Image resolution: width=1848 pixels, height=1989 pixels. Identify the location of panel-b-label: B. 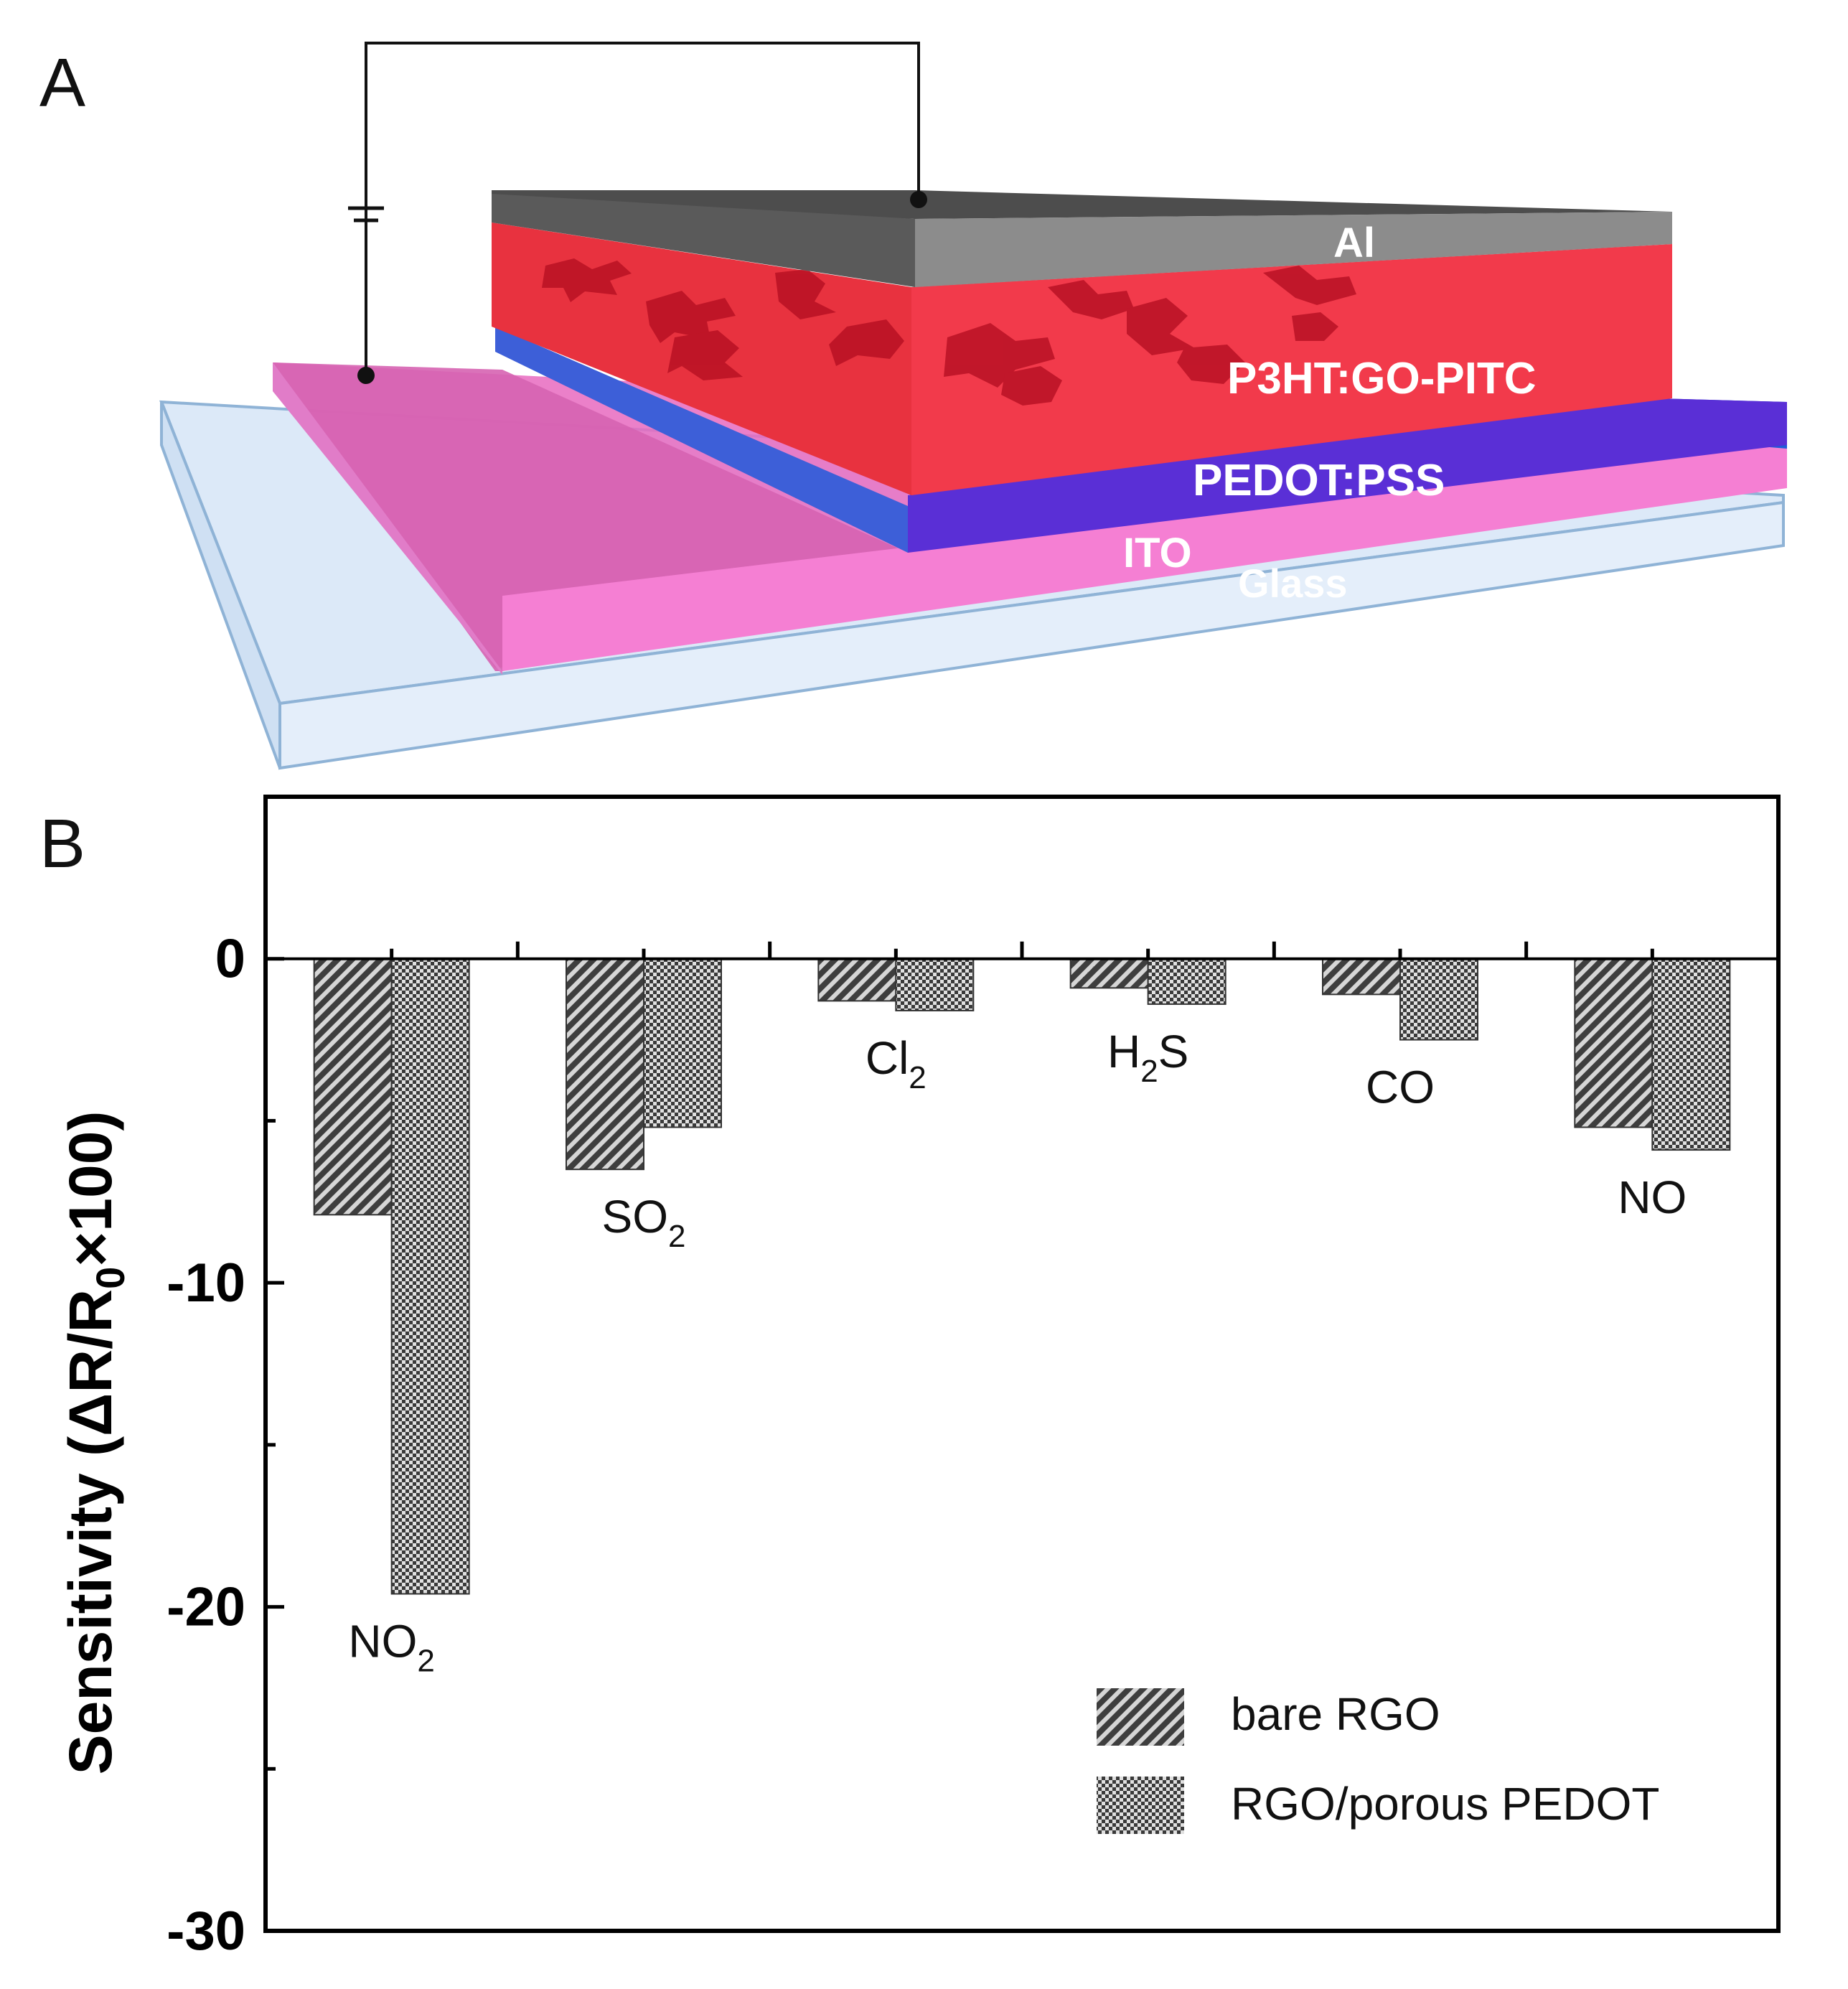
(62, 843).